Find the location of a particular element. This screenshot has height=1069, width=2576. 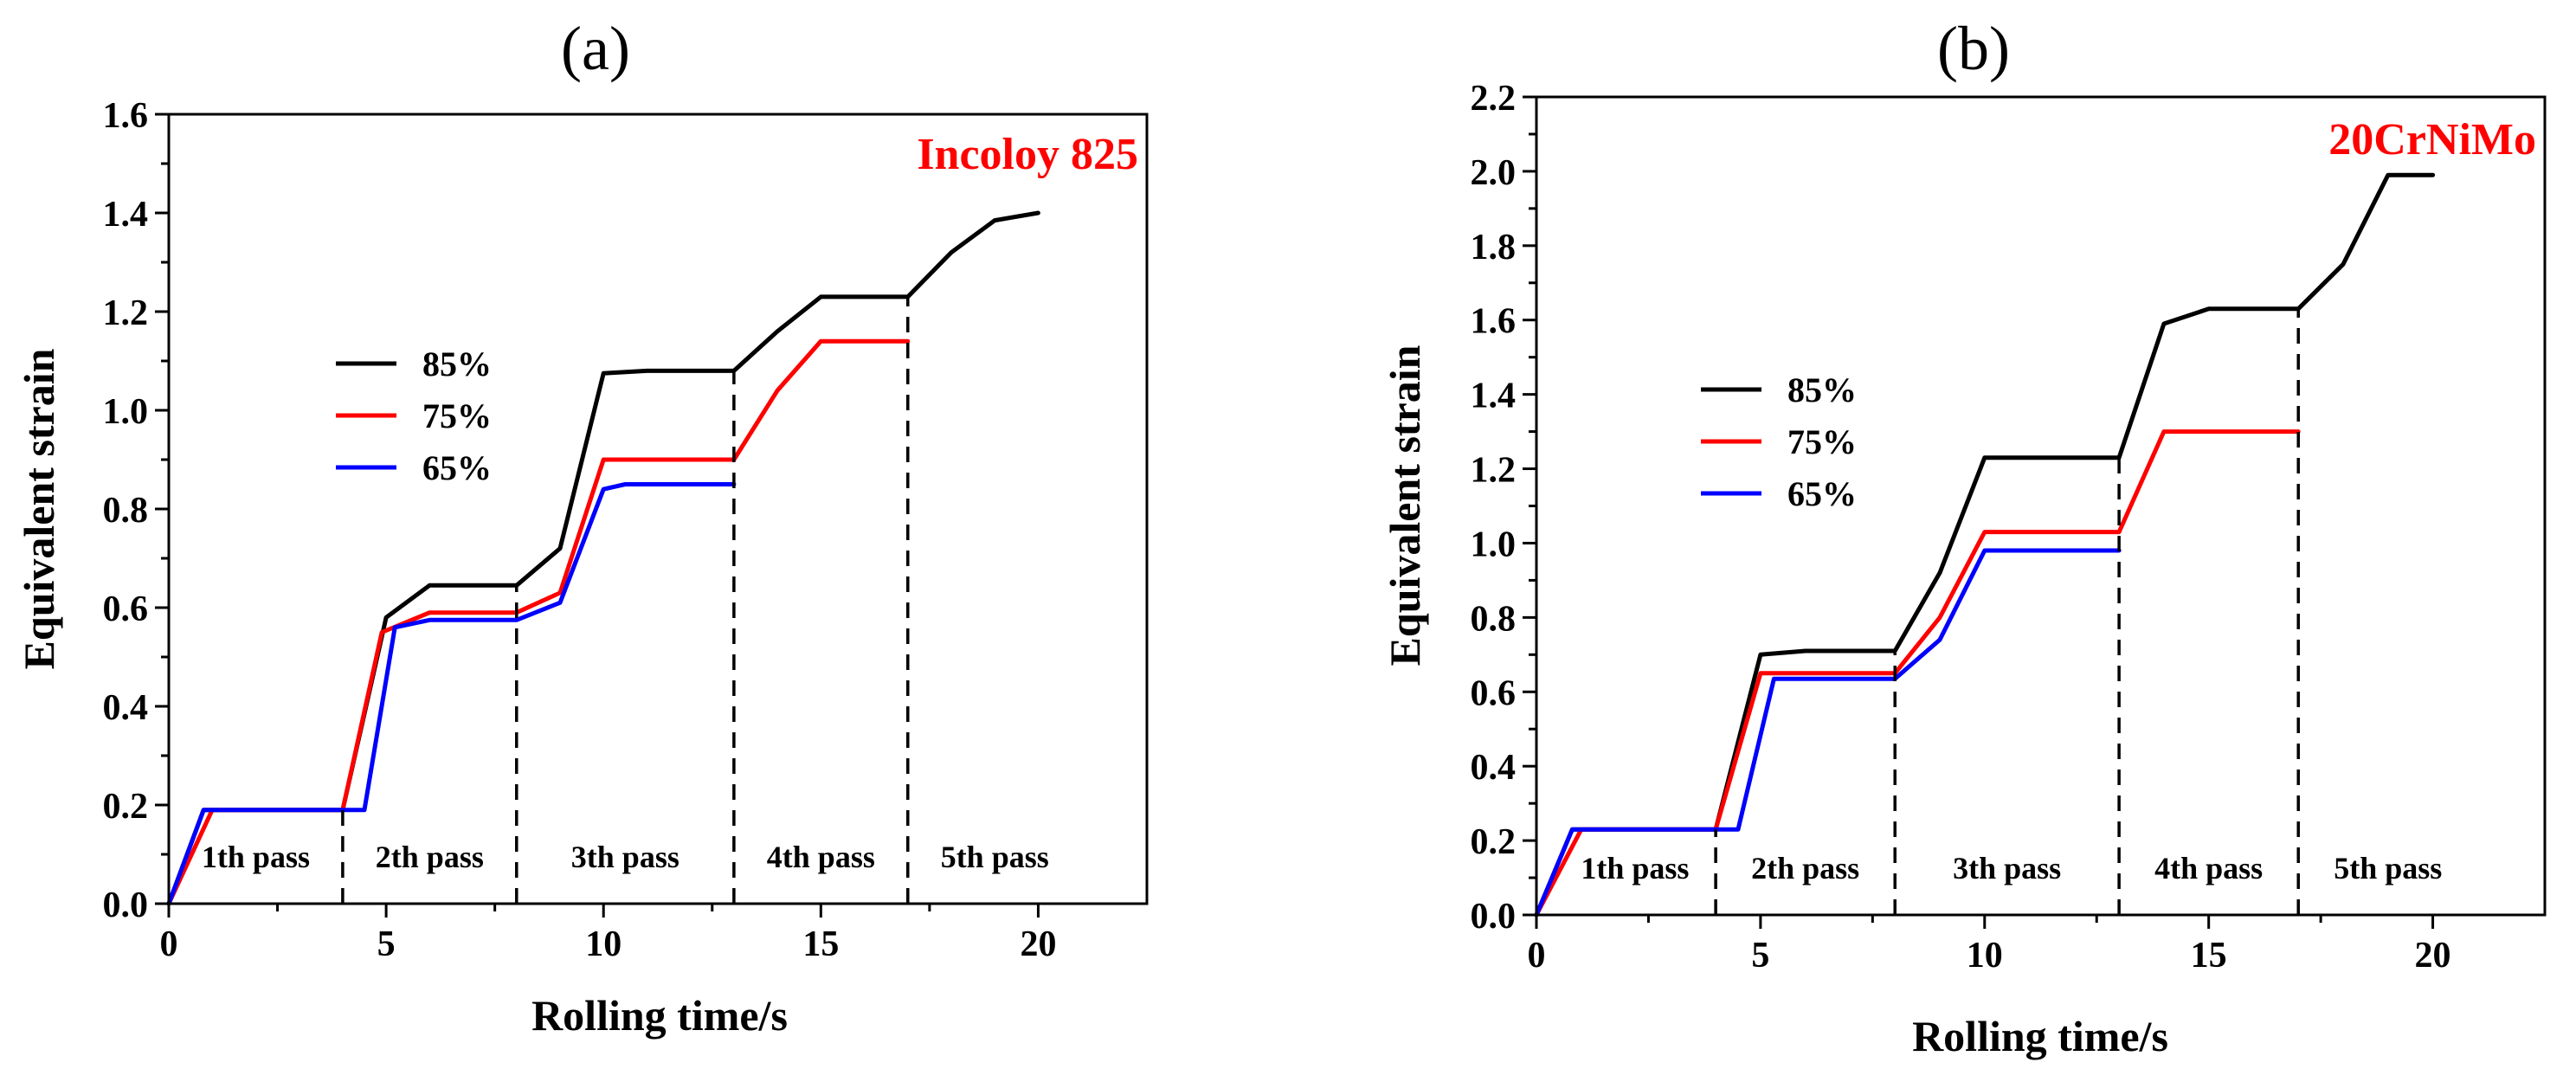

y-tick-label: 2.2 is located at coordinates (1494, 99).